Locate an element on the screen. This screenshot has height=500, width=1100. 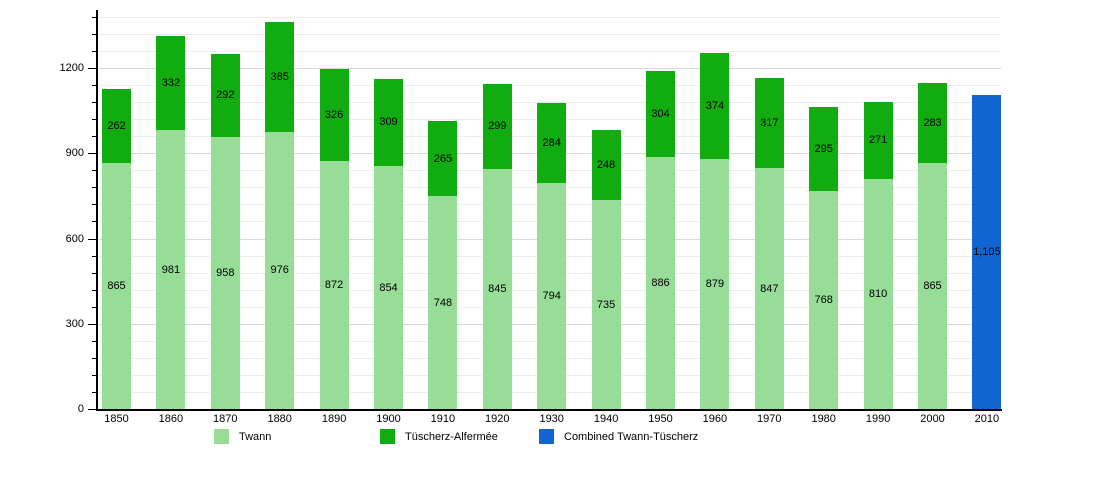
bar-value-t-scherz-alferm-e-2000: 283 is located at coordinates (932, 122).